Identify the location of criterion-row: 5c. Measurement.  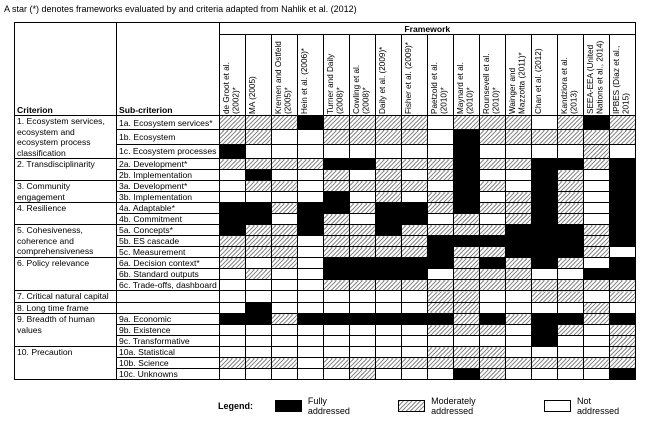
(325, 252).